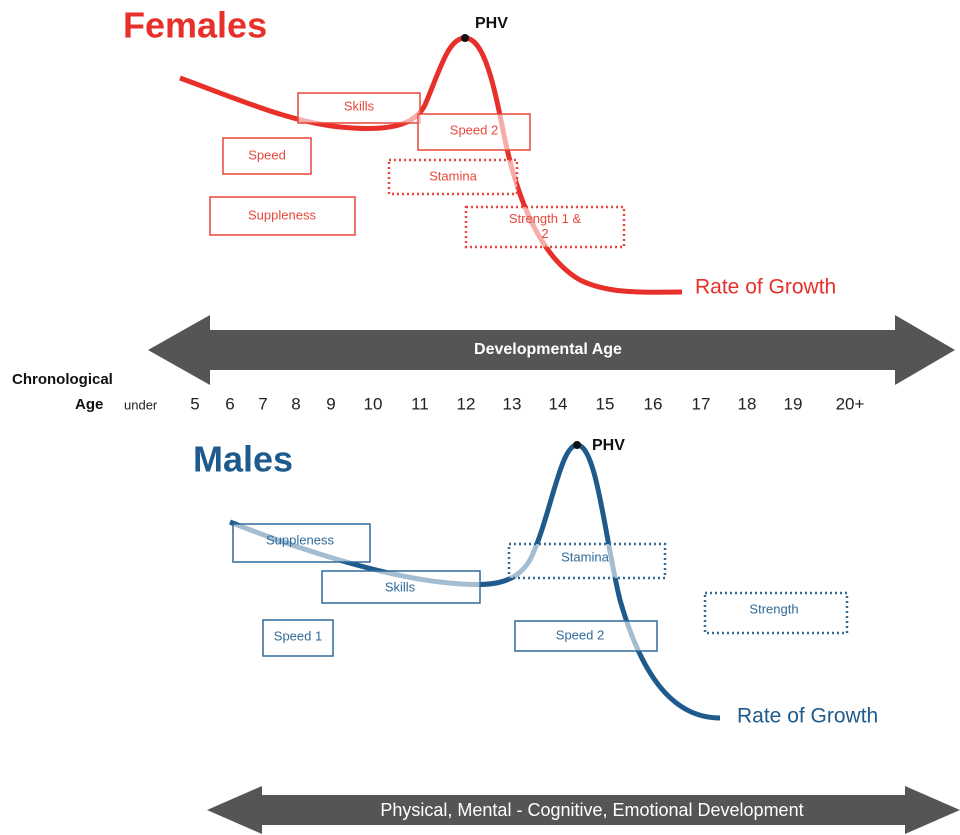  What do you see at coordinates (195, 25) in the screenshot?
I see `females-title: Females` at bounding box center [195, 25].